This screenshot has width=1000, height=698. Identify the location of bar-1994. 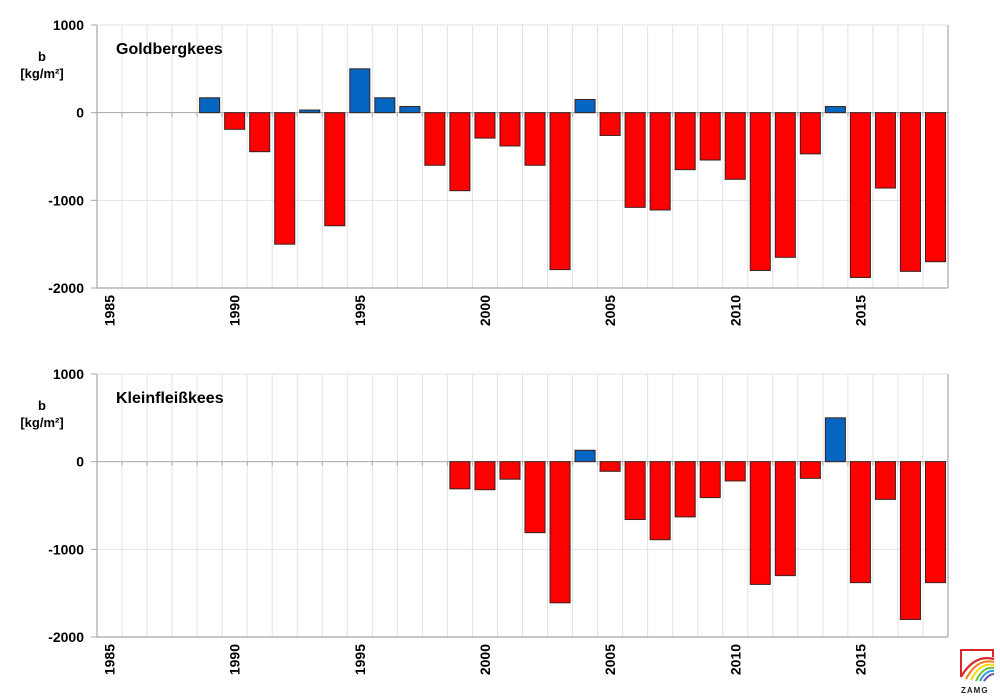
(335, 169).